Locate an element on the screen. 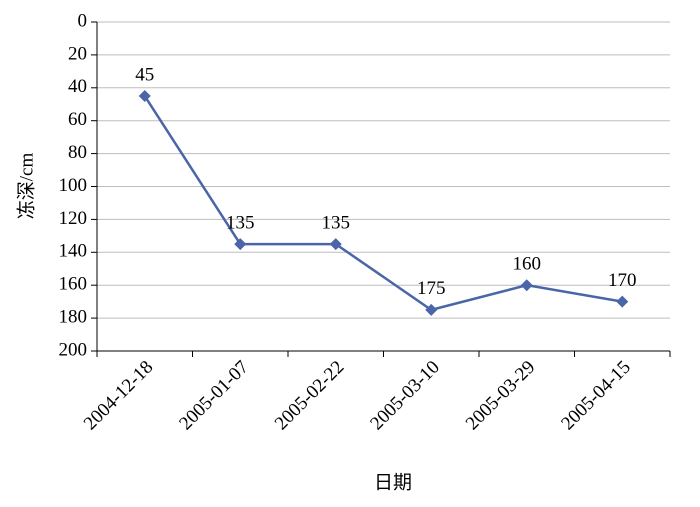  x-tick-label: 2005-03-29 is located at coordinates (501, 396).